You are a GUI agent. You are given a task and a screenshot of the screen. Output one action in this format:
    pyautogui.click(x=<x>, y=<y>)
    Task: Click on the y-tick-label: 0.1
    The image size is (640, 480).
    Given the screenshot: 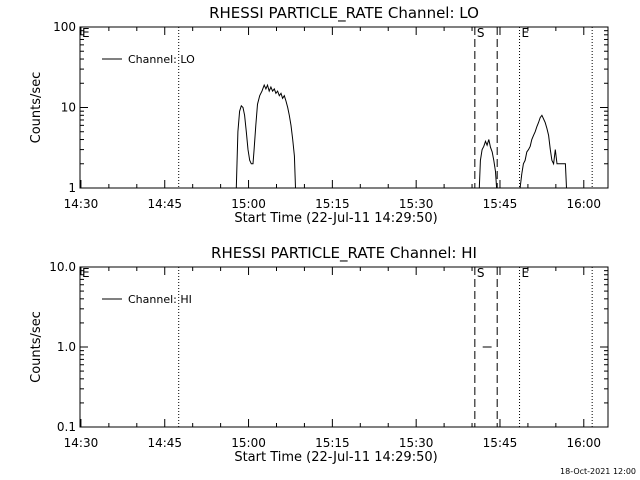 What is the action you would take?
    pyautogui.click(x=66, y=427)
    